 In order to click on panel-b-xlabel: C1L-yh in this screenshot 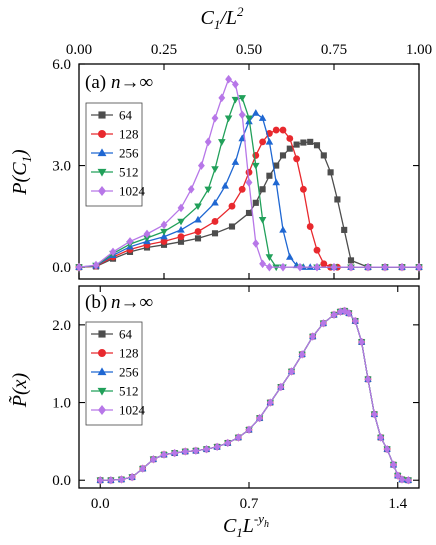, I will do `click(246, 525)`.